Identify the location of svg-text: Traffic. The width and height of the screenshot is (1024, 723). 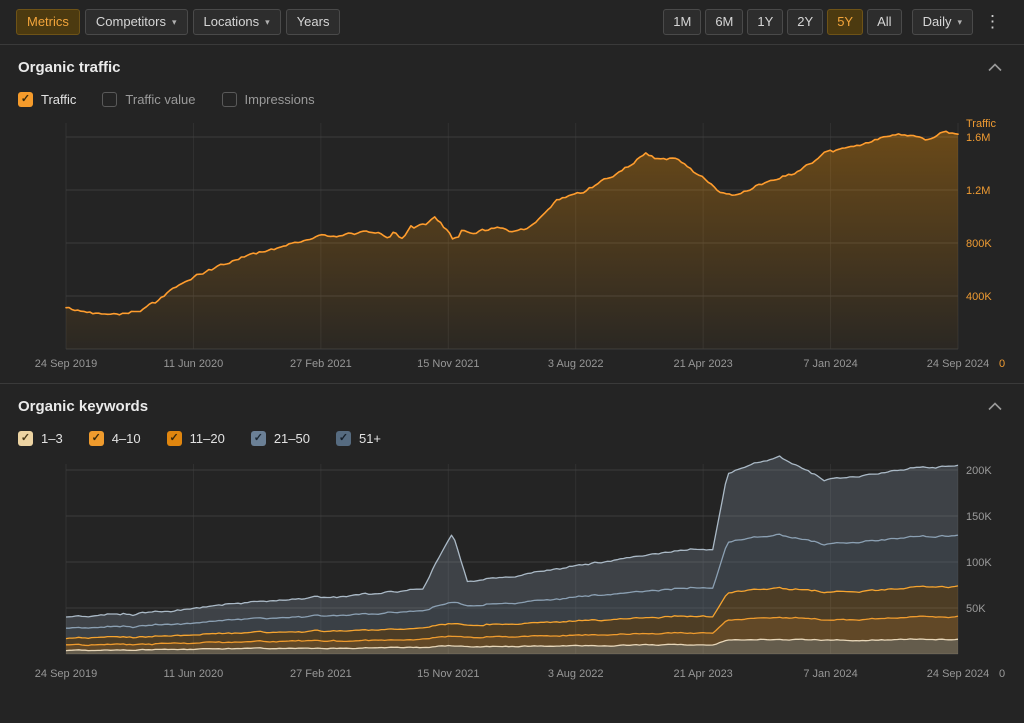
(981, 124).